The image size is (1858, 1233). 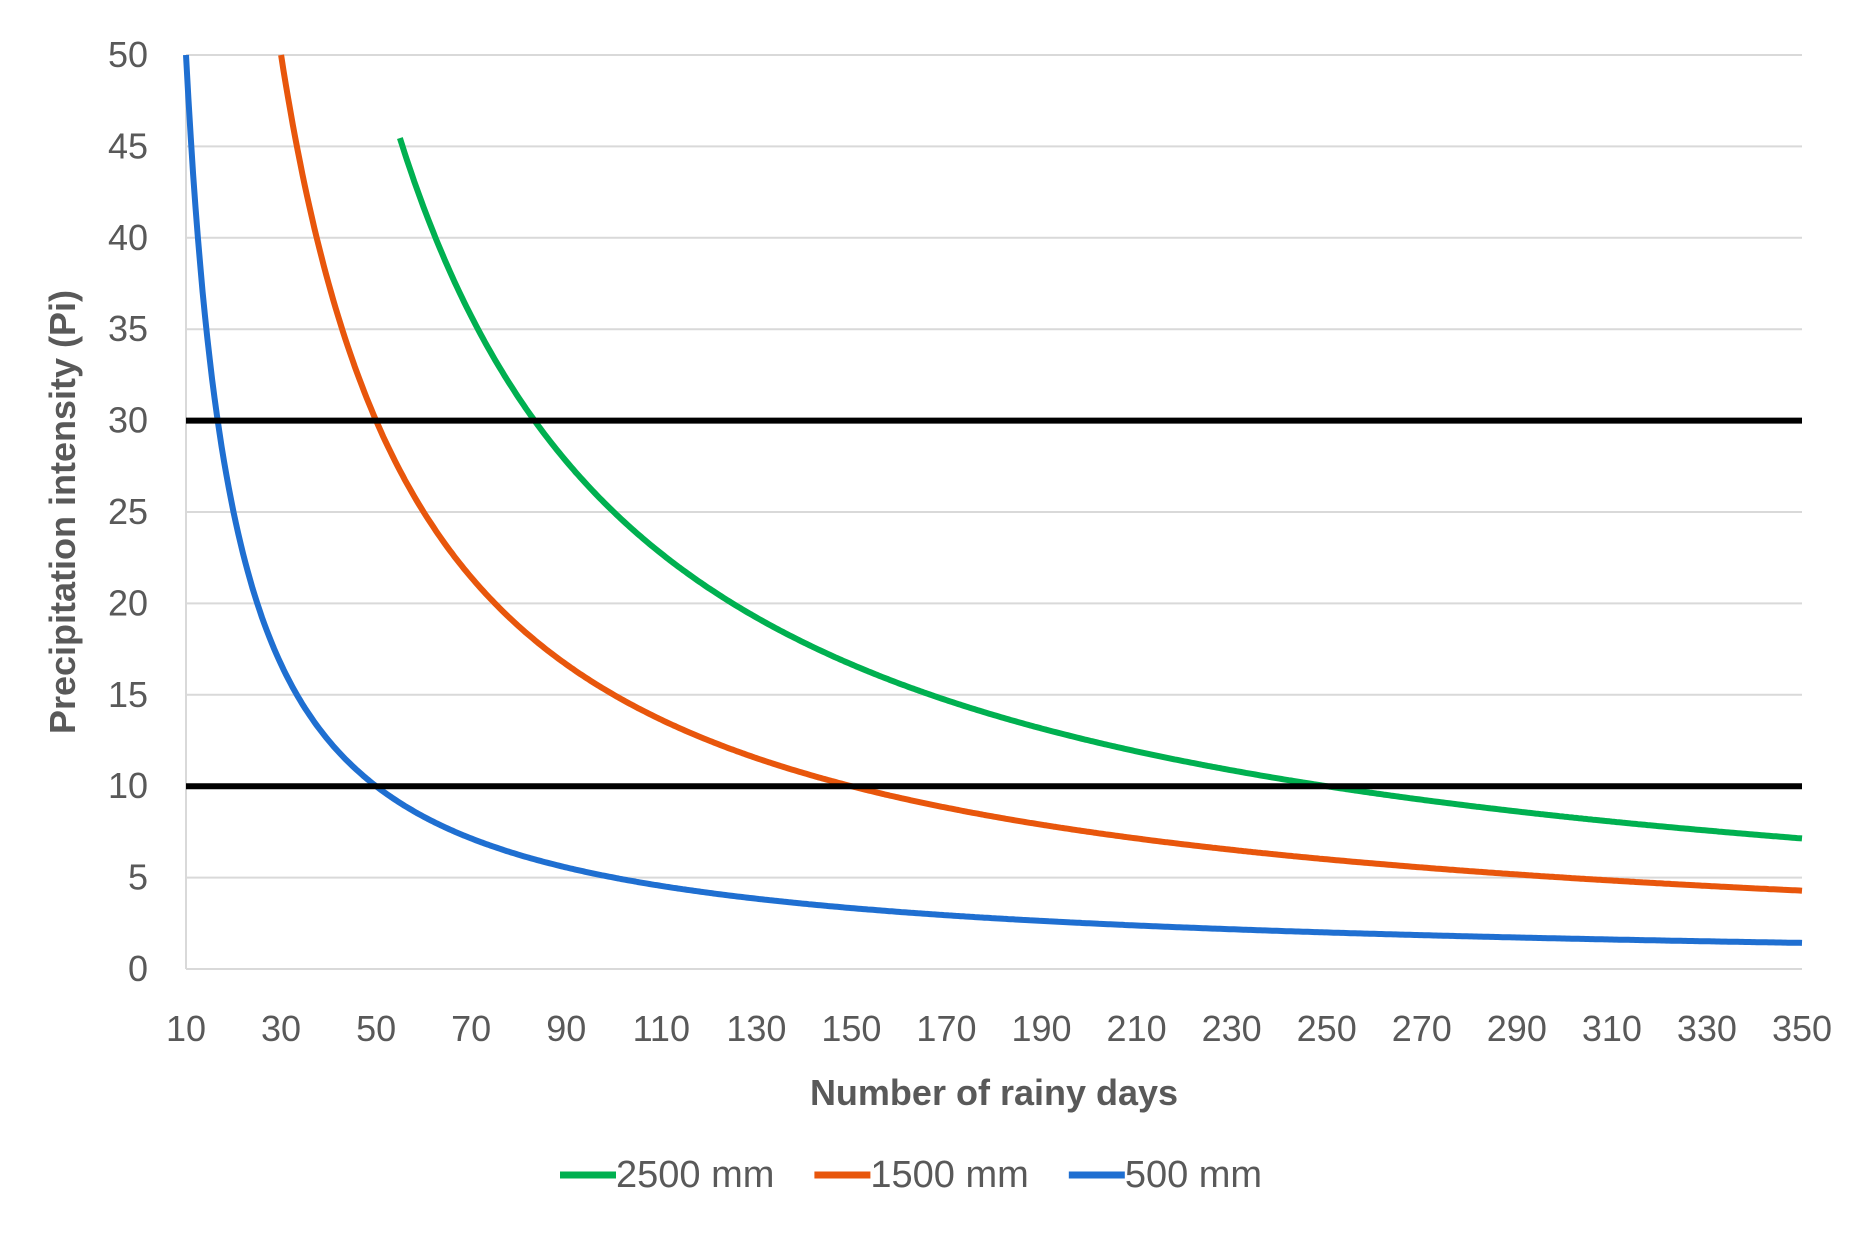 What do you see at coordinates (138, 968) in the screenshot?
I see `y-tick-label: 0` at bounding box center [138, 968].